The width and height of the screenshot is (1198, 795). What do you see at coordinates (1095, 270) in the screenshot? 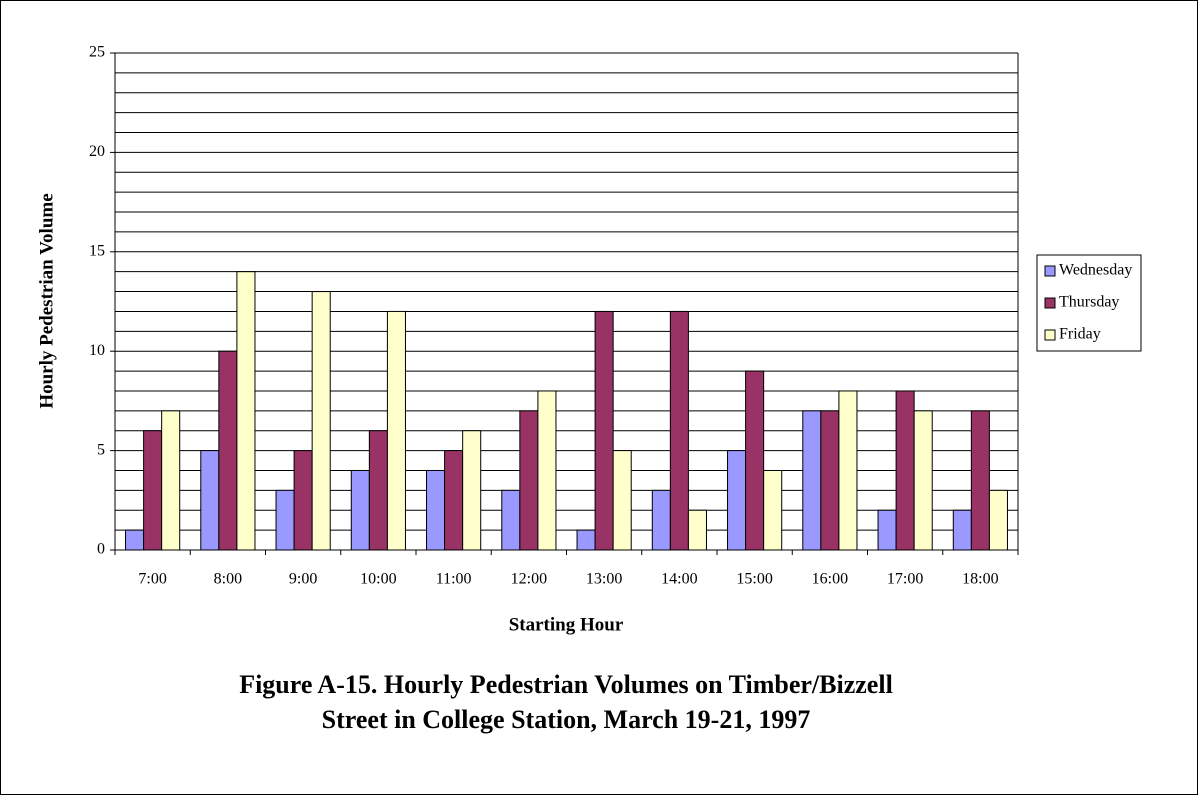
I see `legend-label: Wednesday` at bounding box center [1095, 270].